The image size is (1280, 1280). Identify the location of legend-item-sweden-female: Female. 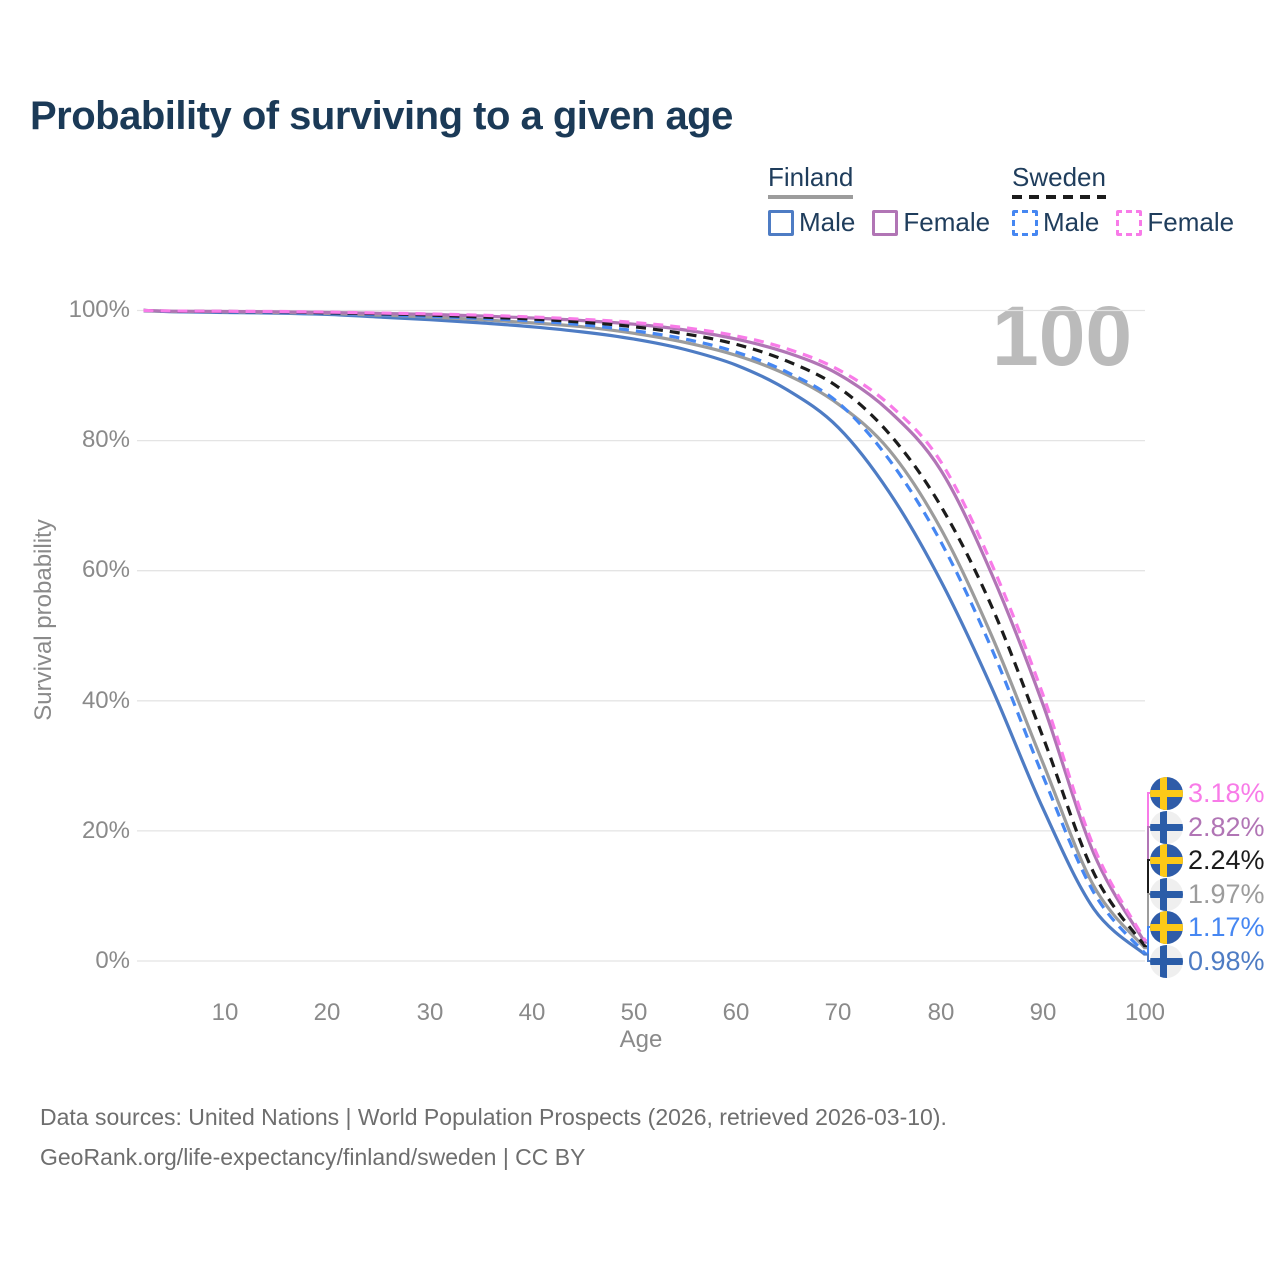
(1175, 222).